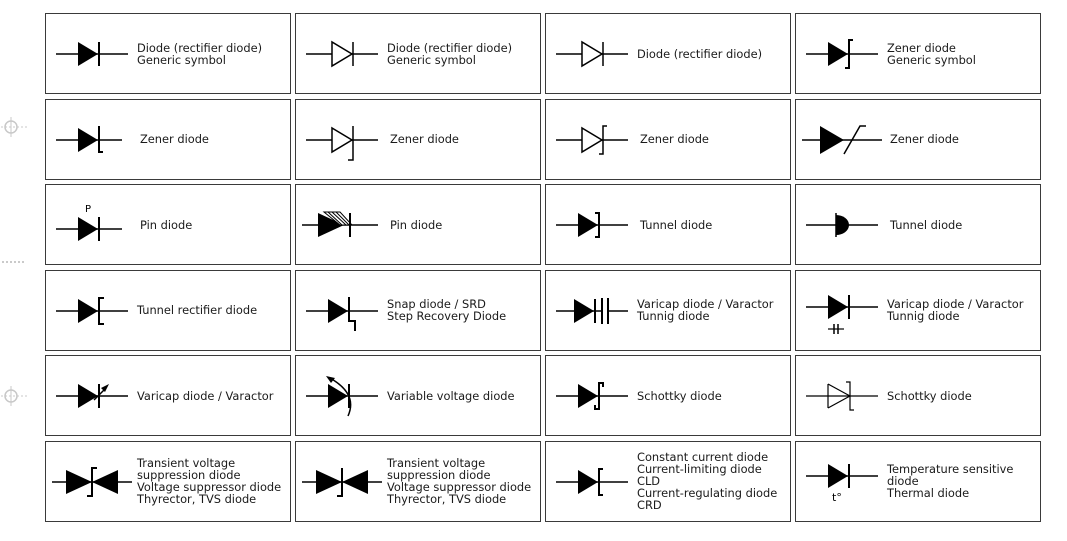  I want to click on outline-zener-diode-long-tail-icon, so click(342, 143).